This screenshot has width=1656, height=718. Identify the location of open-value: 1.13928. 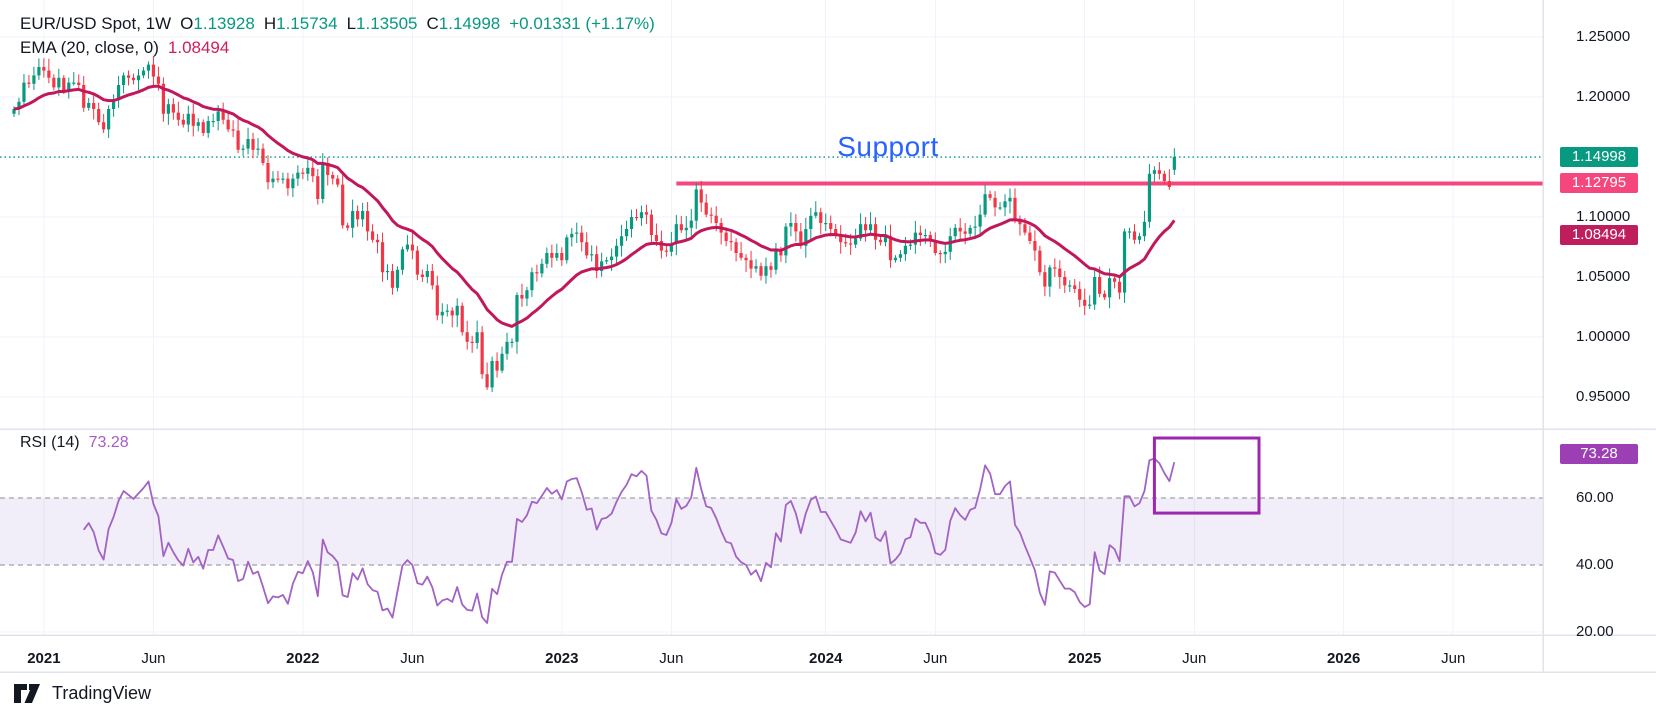
(224, 23).